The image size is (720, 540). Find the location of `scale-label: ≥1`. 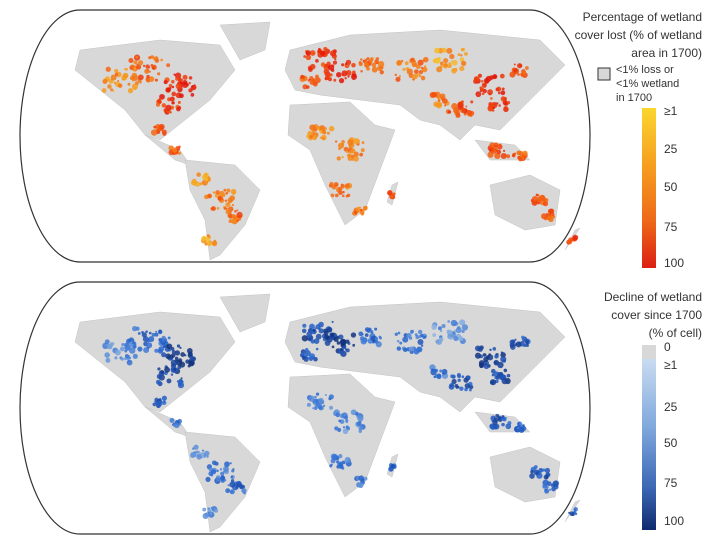

scale-label: ≥1 is located at coordinates (671, 365).